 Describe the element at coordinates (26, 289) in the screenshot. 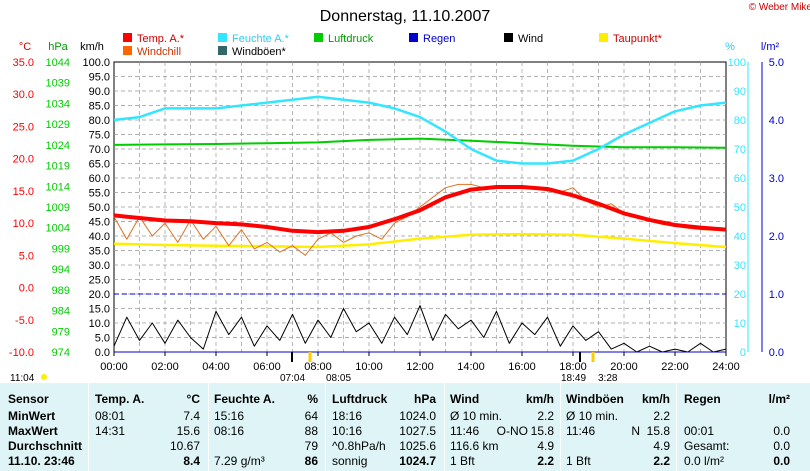

I see `tick-label-temp: 0.0` at that location.